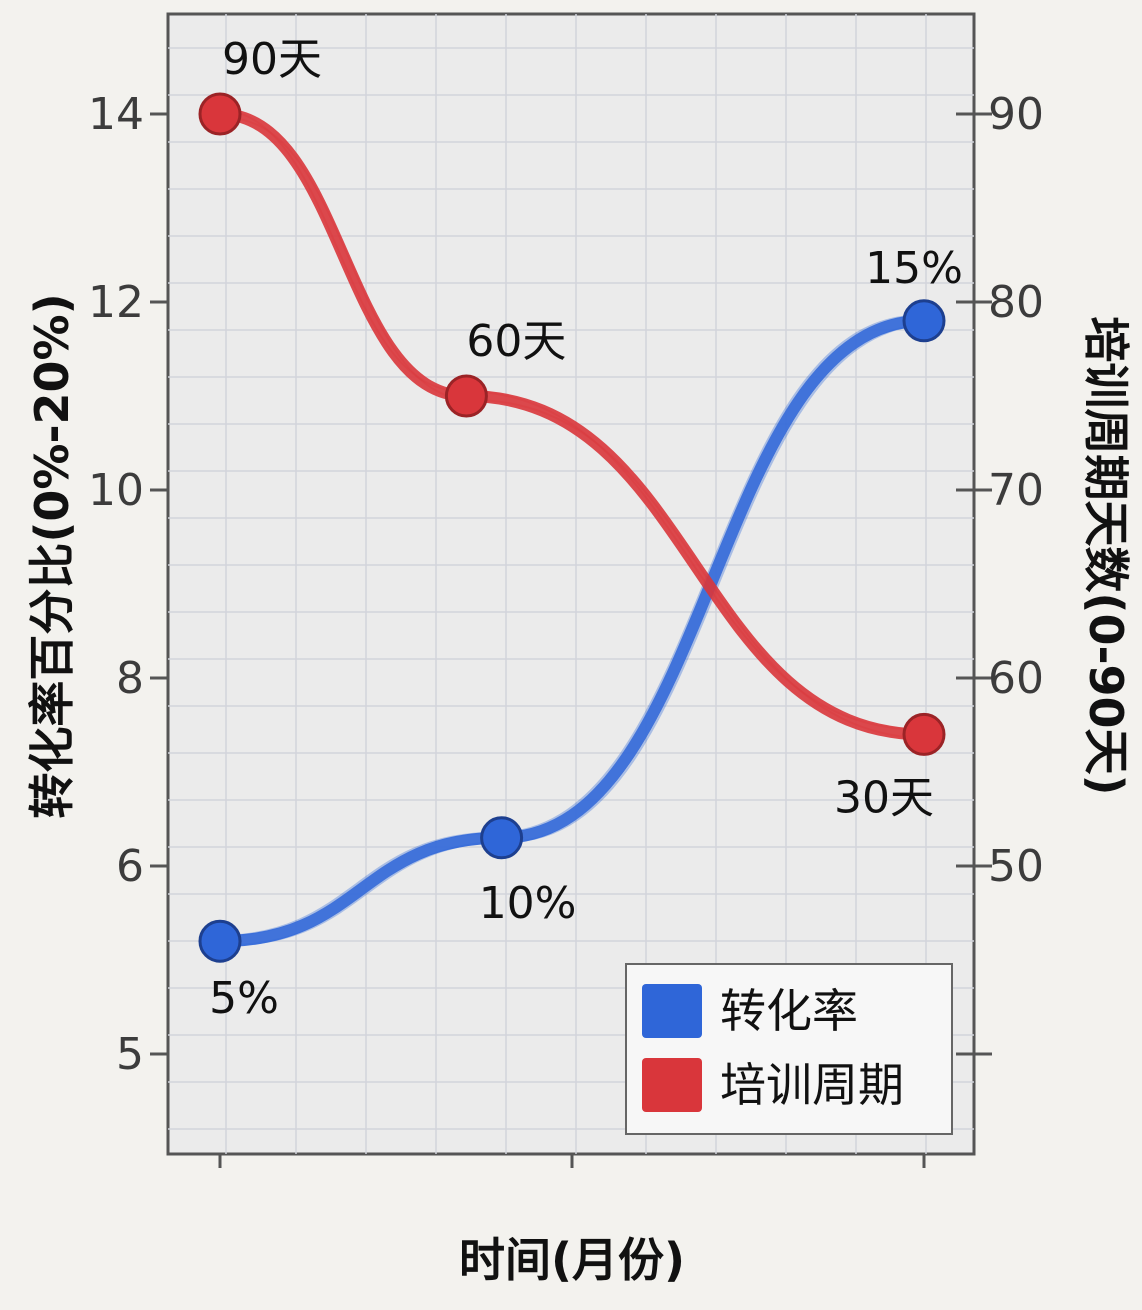 The image size is (1142, 1310). What do you see at coordinates (130, 866) in the screenshot?
I see `left-tick-label: 6` at bounding box center [130, 866].